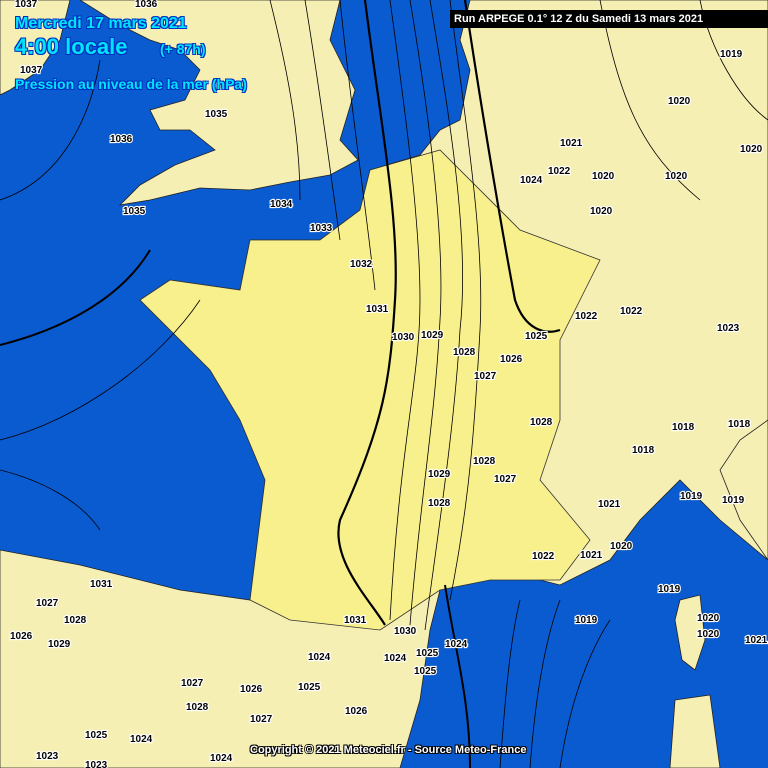 This screenshot has height=768, width=768. I want to click on ireland, so click(35, 48).